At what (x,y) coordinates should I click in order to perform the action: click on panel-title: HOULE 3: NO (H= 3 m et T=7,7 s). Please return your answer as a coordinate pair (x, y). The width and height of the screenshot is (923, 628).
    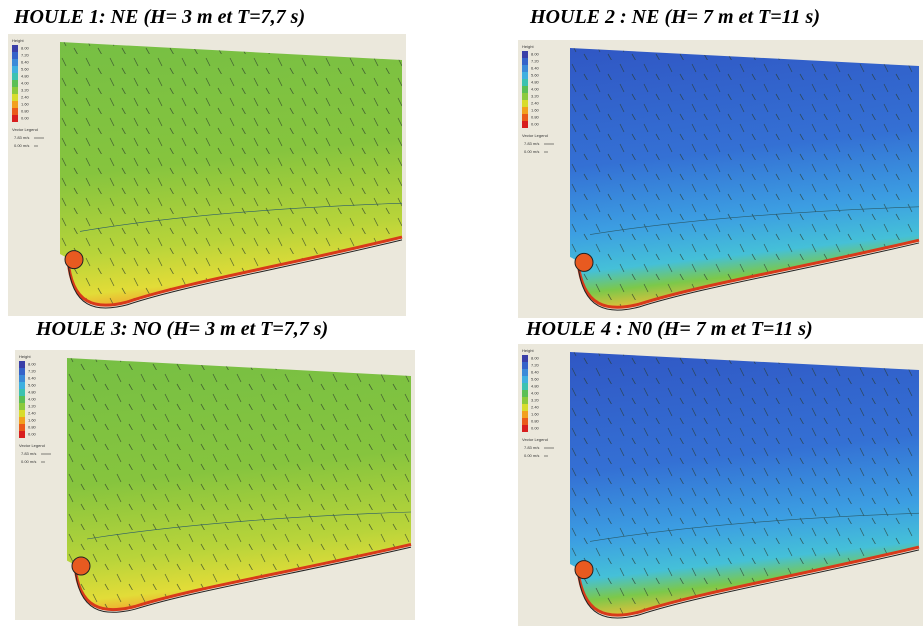
    Looking at the image, I should click on (182, 329).